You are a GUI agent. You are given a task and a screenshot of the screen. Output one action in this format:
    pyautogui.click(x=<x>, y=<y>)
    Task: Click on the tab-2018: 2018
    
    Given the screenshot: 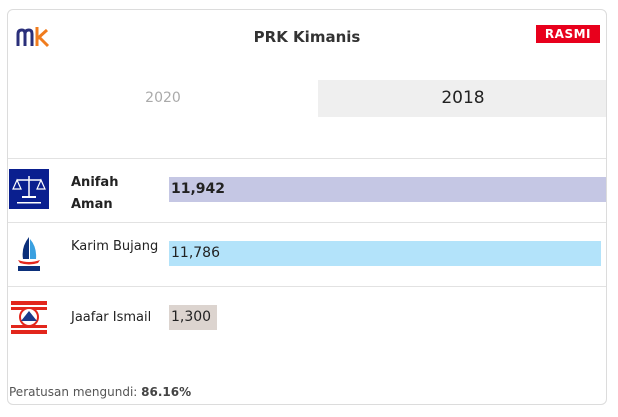 What is the action you would take?
    pyautogui.click(x=462, y=98)
    